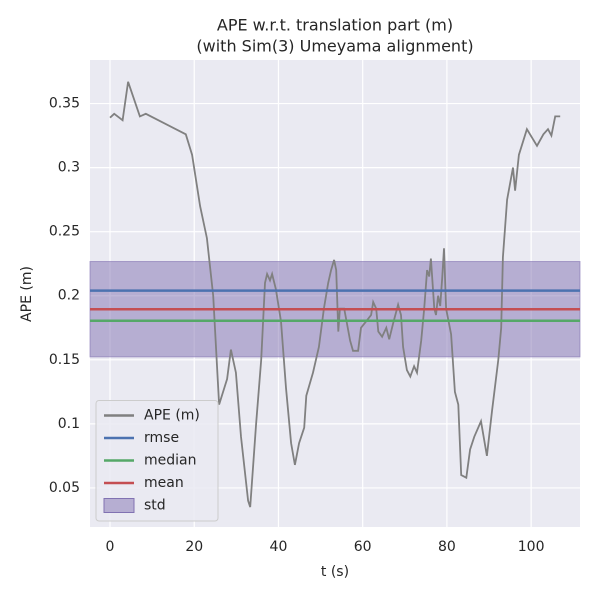 The image size is (600, 604). What do you see at coordinates (64, 488) in the screenshot?
I see `y-tick-label: 0.05` at bounding box center [64, 488].